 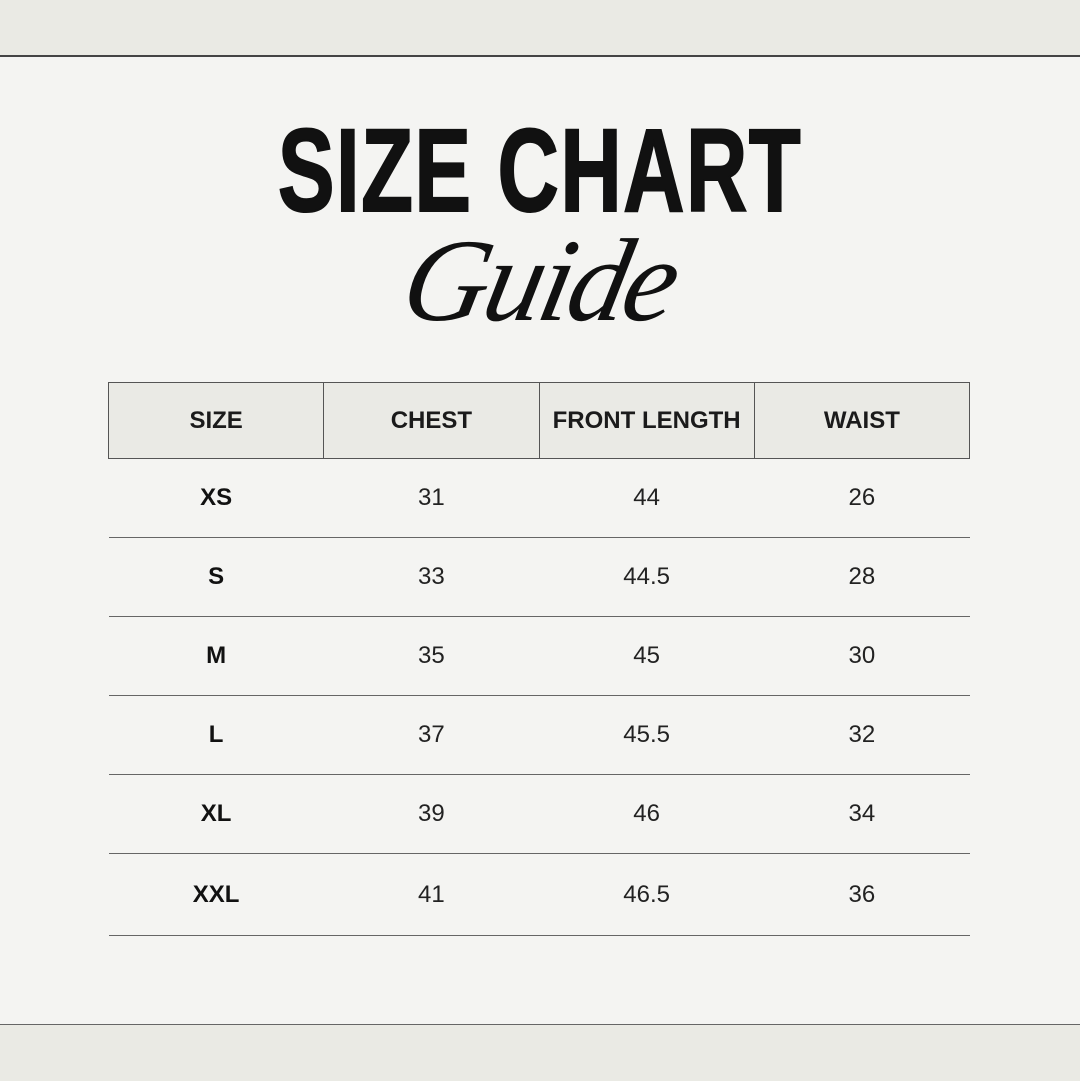 What do you see at coordinates (862, 420) in the screenshot?
I see `column-header-waist: WAIST` at bounding box center [862, 420].